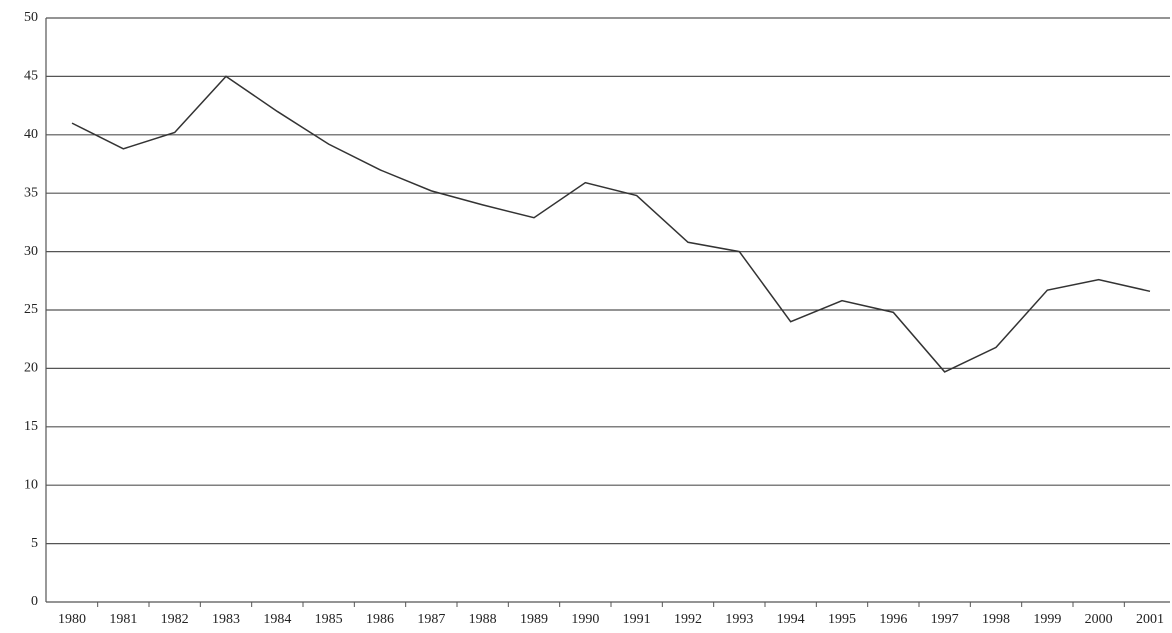 This screenshot has height=633, width=1172. What do you see at coordinates (31, 368) in the screenshot?
I see `y-tick-label: 20` at bounding box center [31, 368].